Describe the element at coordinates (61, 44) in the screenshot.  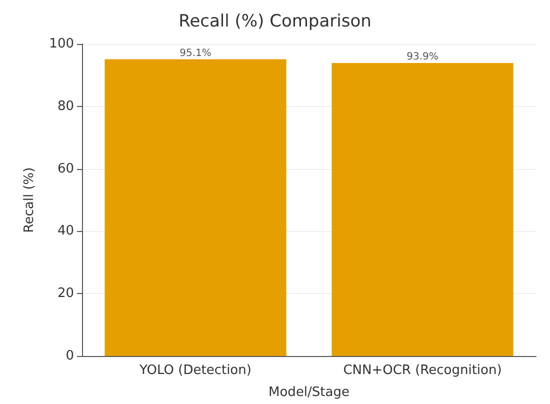
I see `y-tick-label: 100` at that location.